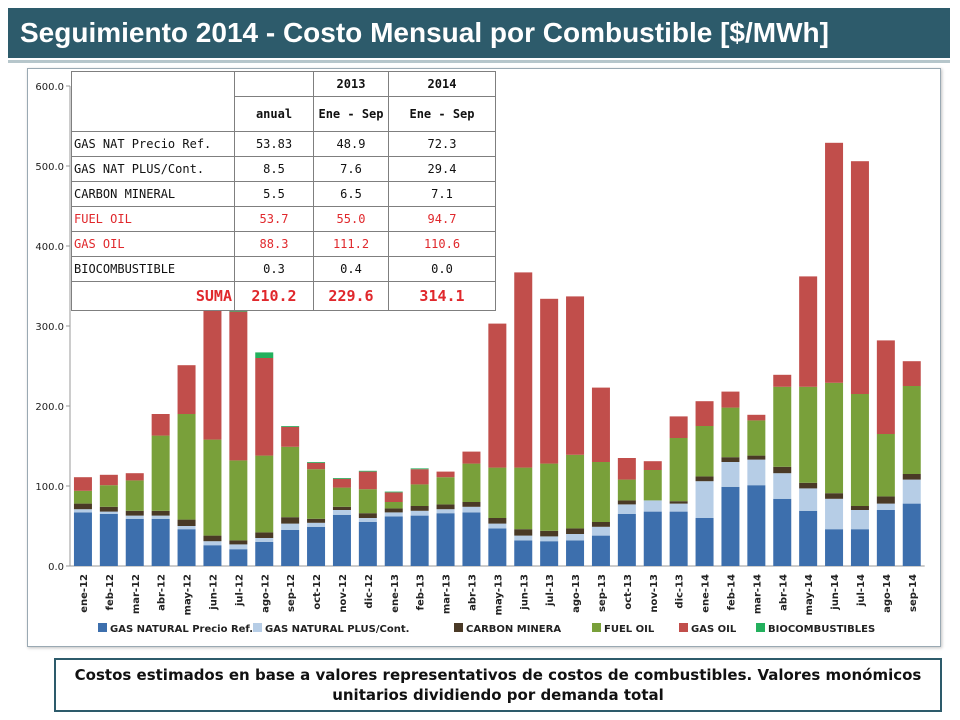 The image size is (960, 720). I want to click on sum-anual: 210.2, so click(274, 296).